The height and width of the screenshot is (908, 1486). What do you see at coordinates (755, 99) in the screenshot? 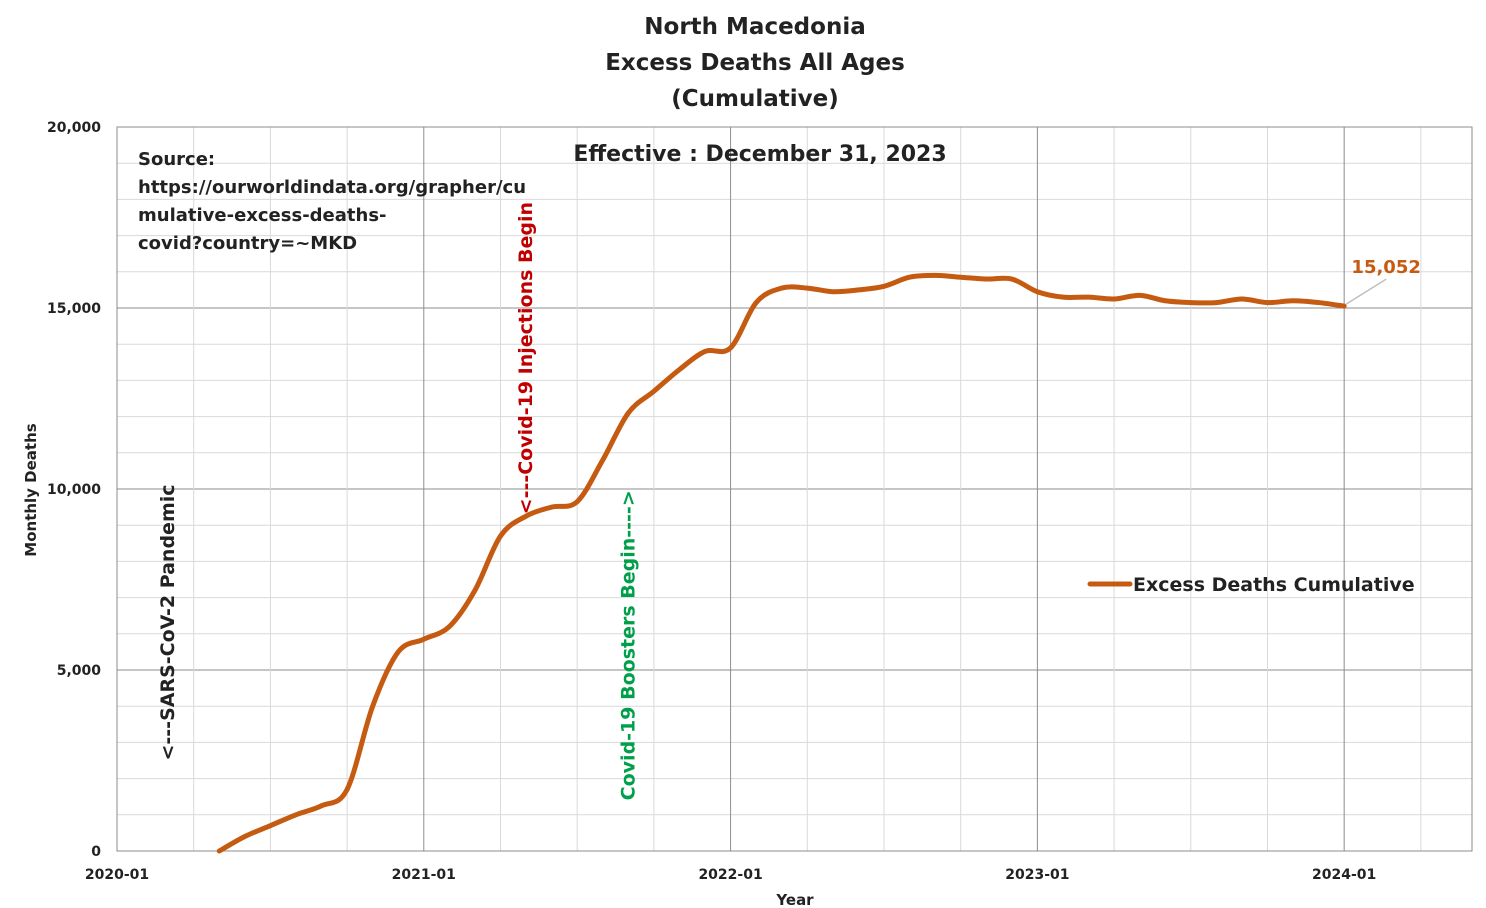
I see `chart-title-line-3: (Cumulative)` at bounding box center [755, 99].